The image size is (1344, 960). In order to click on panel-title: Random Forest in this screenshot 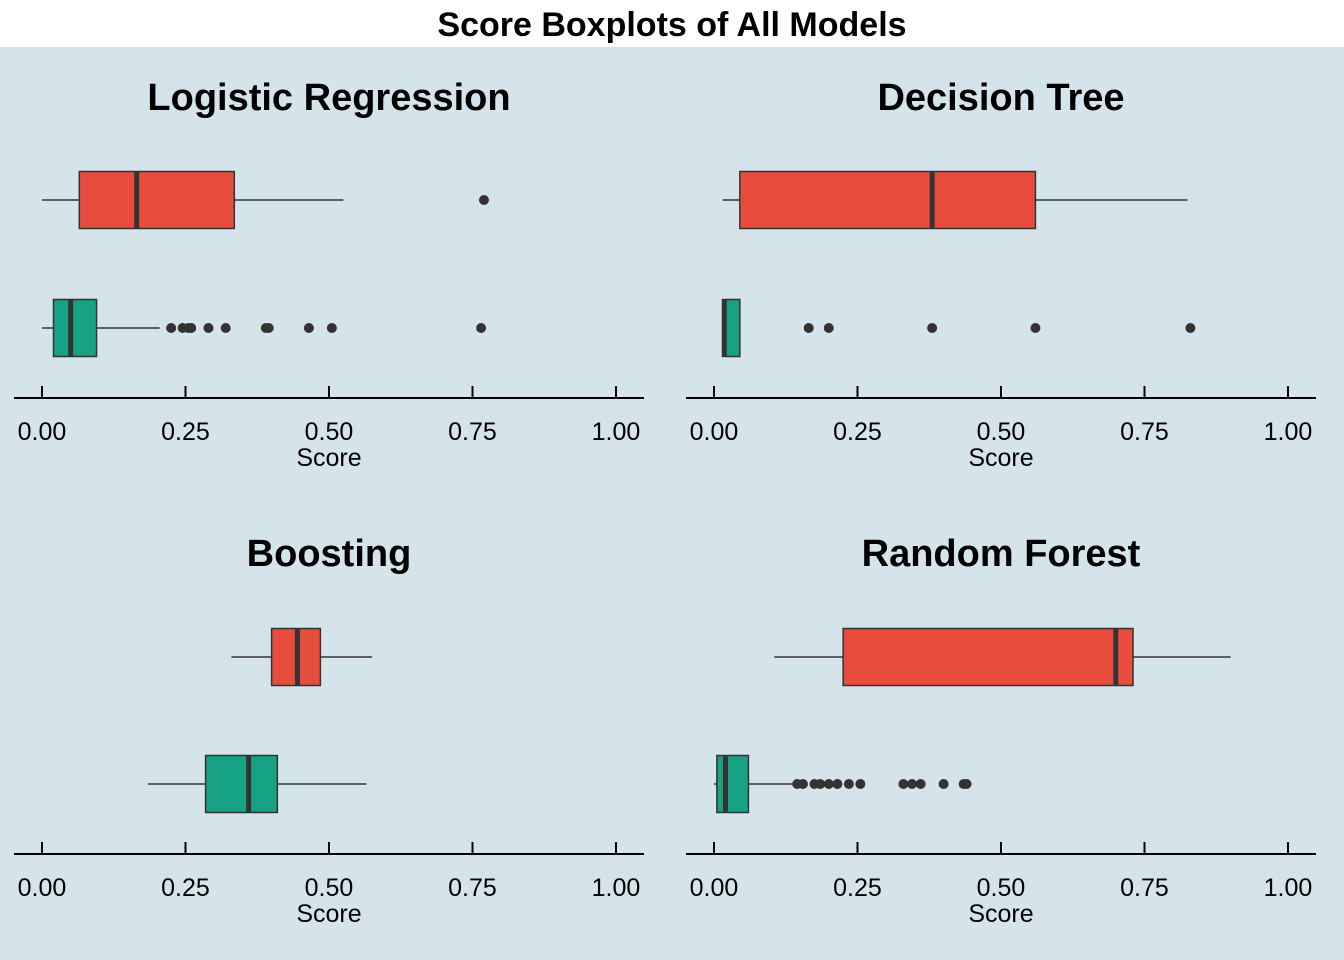, I will do `click(1001, 554)`.